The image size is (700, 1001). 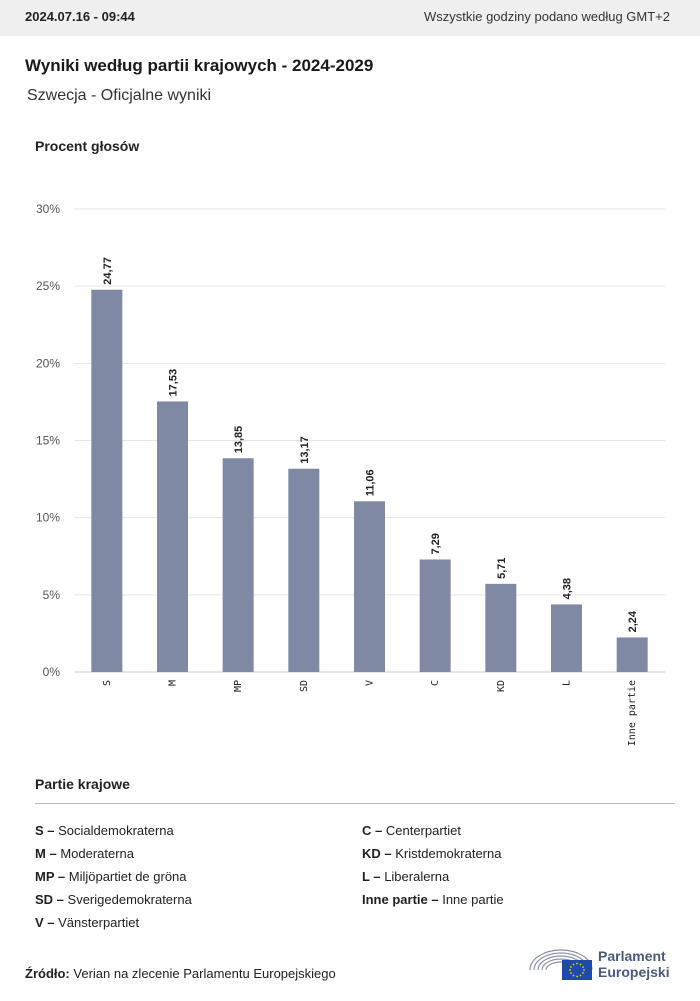 I want to click on legend-item-s: S – Socialdemokraterna, so click(x=104, y=830).